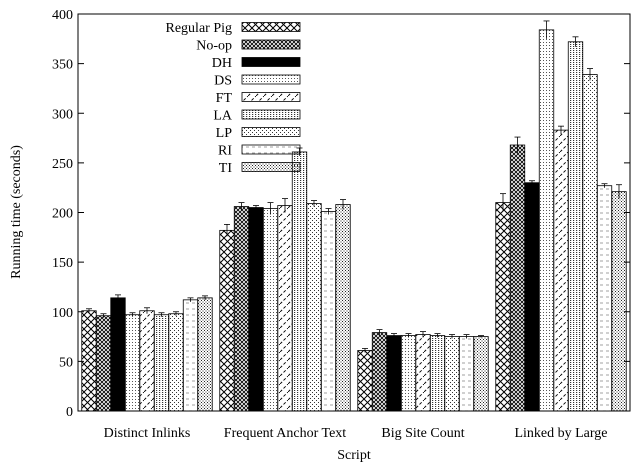 This screenshot has height=464, width=637. I want to click on x-tick-label: Big Site Count, so click(422, 433).